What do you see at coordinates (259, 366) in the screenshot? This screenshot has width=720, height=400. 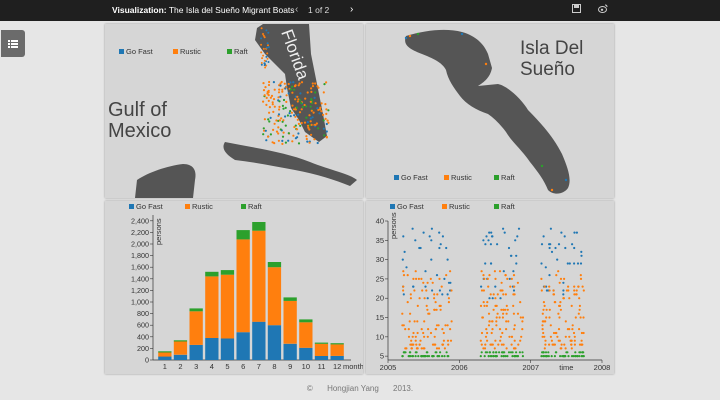 I see `x-tick-label: 7` at bounding box center [259, 366].